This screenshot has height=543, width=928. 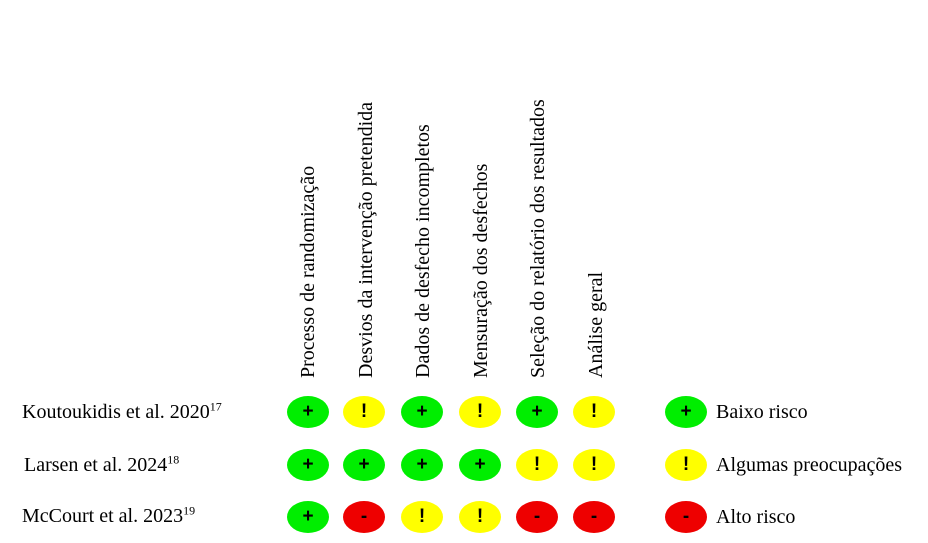 What do you see at coordinates (596, 324) in the screenshot?
I see `domain-header-overall: Análise geral` at bounding box center [596, 324].